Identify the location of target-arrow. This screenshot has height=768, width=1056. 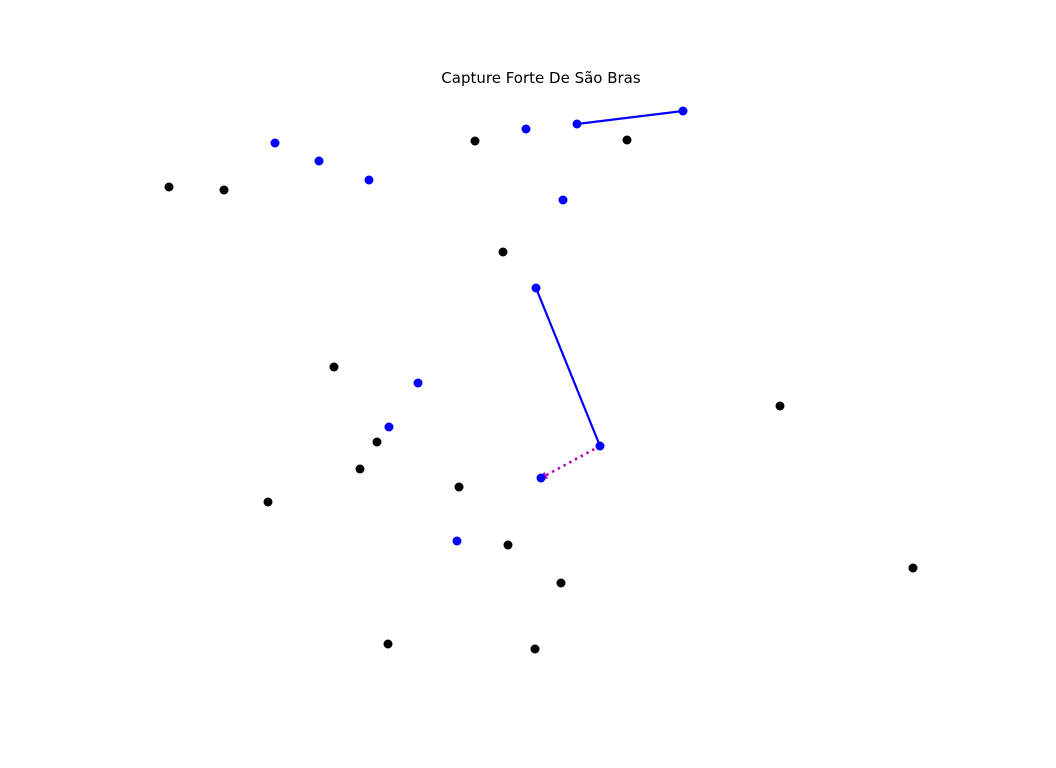
(570, 462).